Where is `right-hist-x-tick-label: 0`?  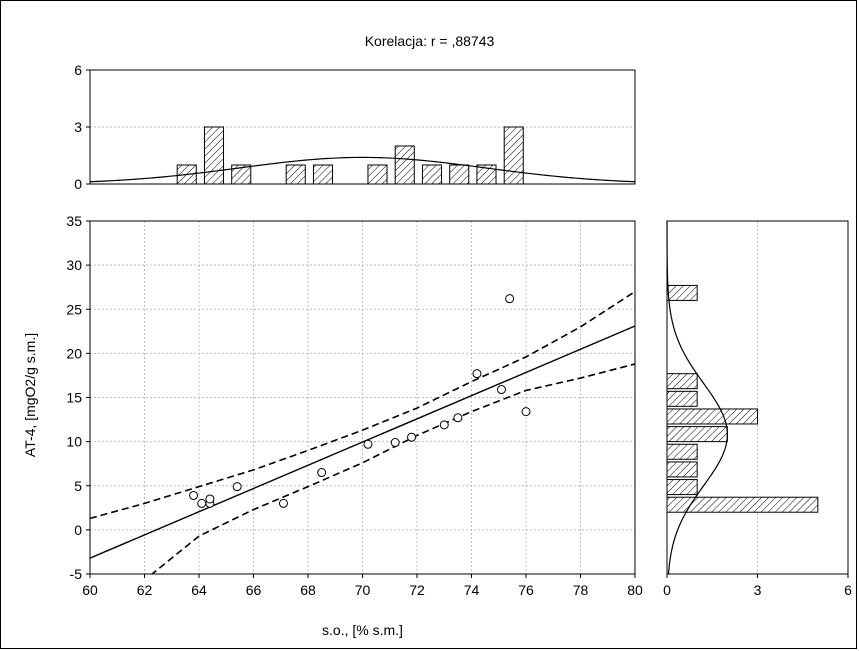
right-hist-x-tick-label: 0 is located at coordinates (667, 590).